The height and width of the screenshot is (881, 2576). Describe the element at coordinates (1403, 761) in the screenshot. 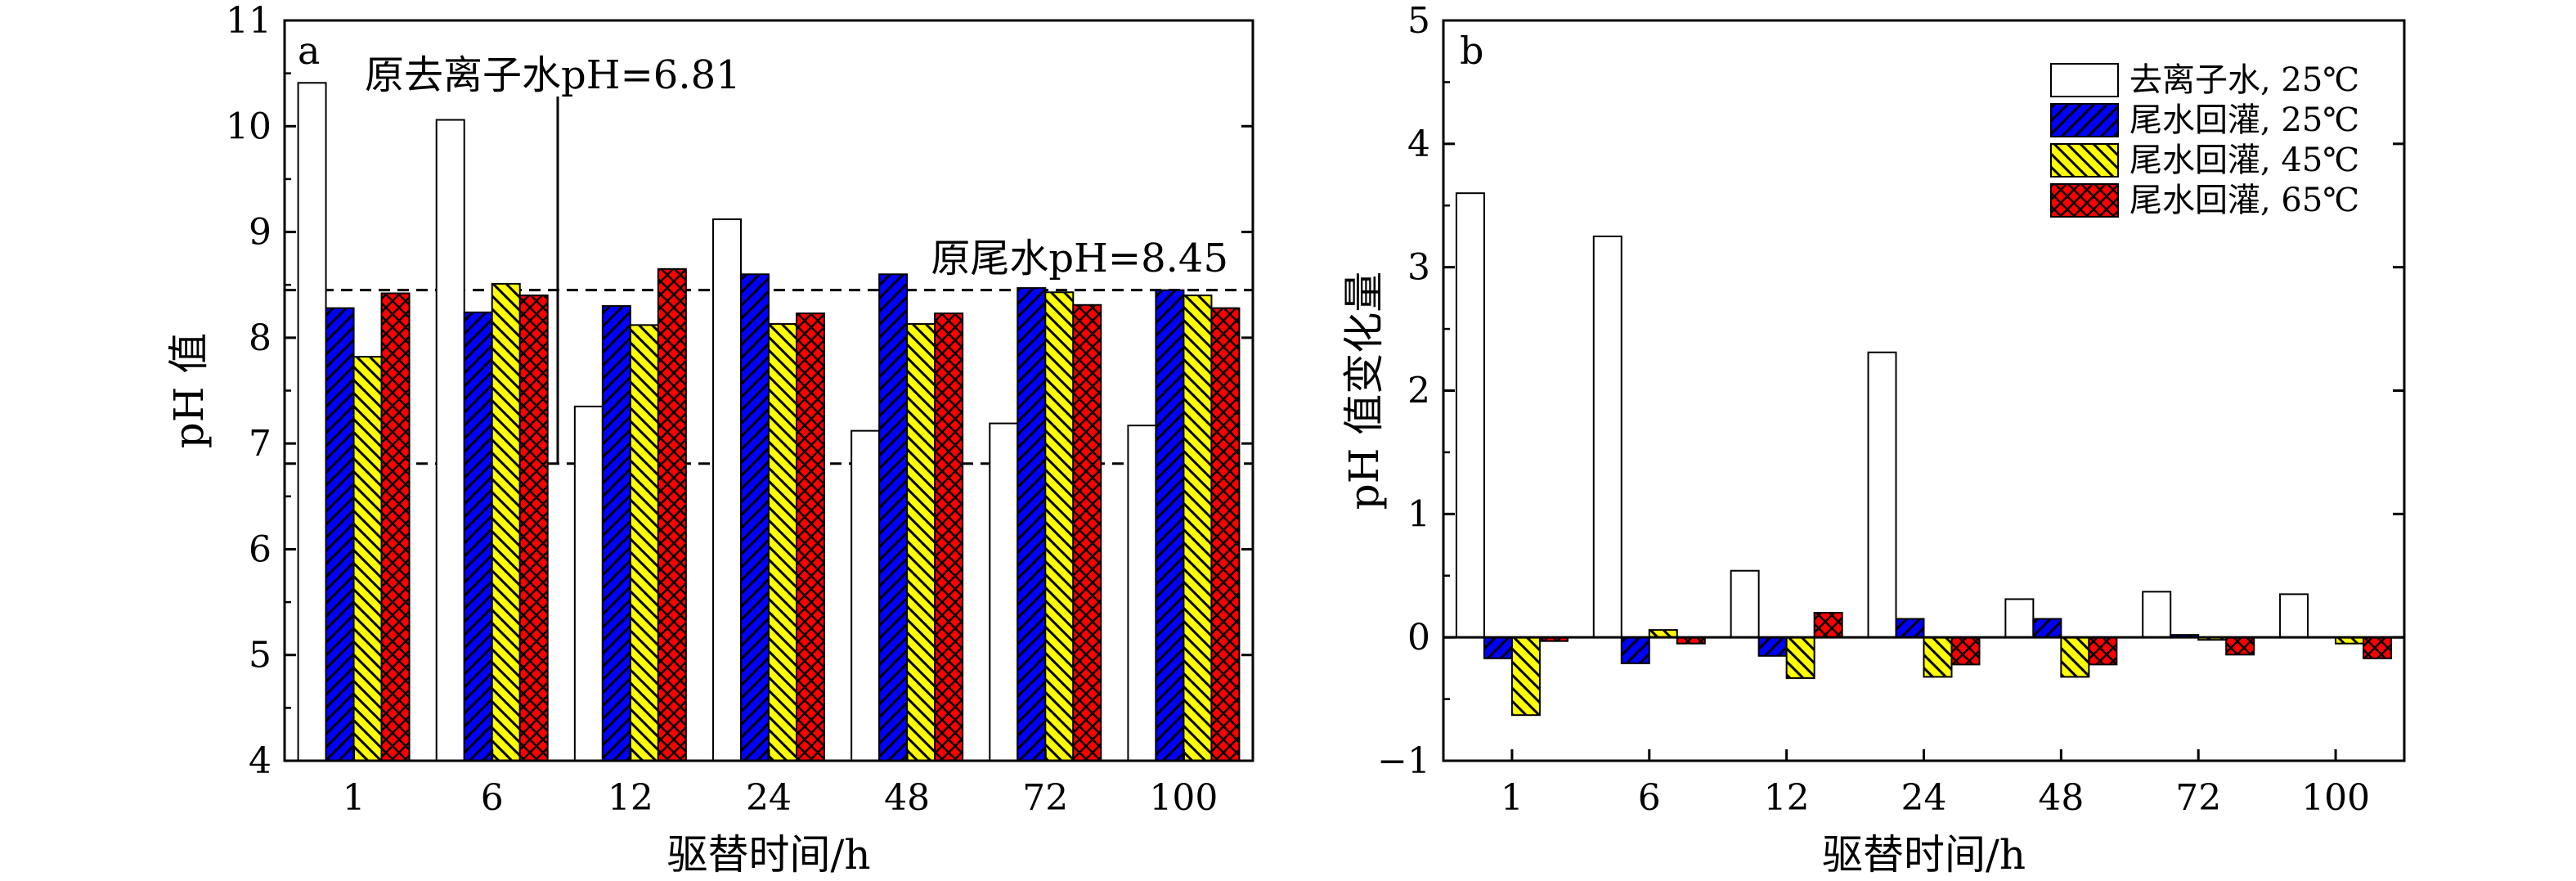

I see `y-tick-label: −1` at that location.